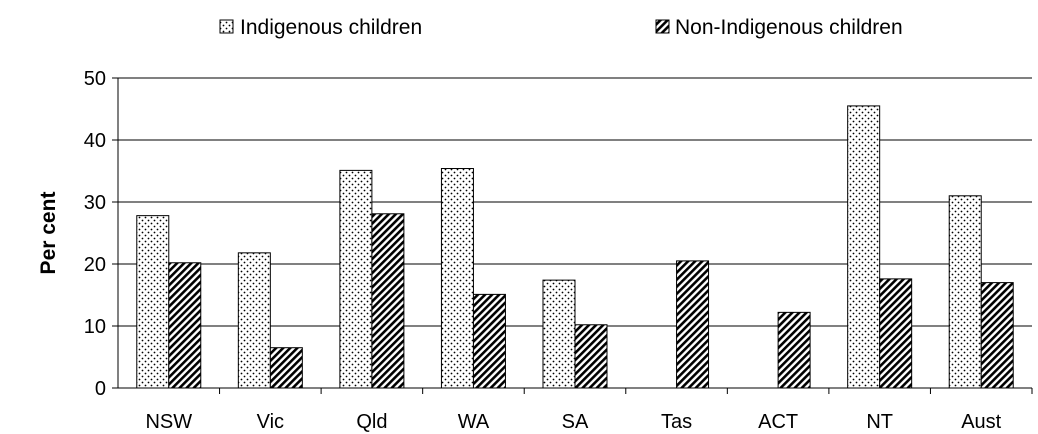  Describe the element at coordinates (589, 410) in the screenshot. I see `x-axis-ticks: NSW Vic Qld WA SA Tas ACT NT Aust` at that location.